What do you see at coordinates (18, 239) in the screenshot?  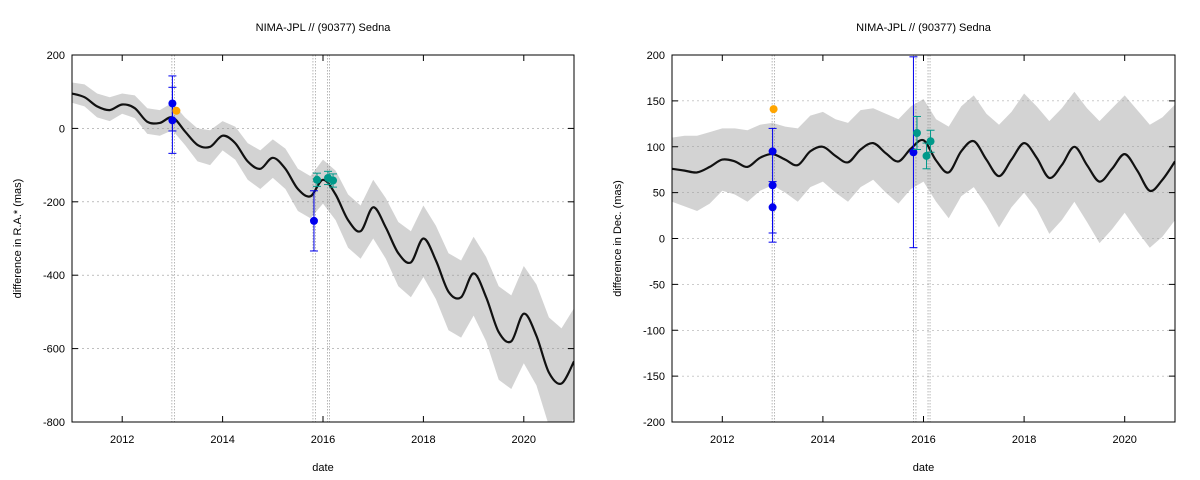 I see `y-axis-label: difference in R.A.* (mas)` at bounding box center [18, 239].